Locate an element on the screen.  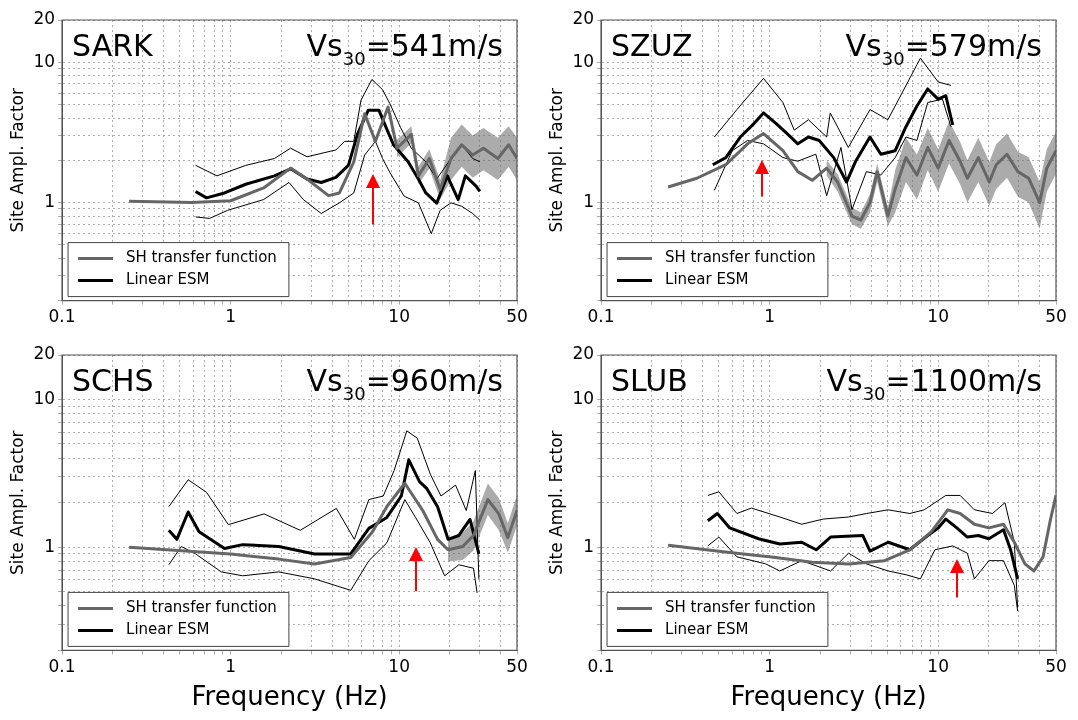
chart-title: SZUZ is located at coordinates (652, 45).